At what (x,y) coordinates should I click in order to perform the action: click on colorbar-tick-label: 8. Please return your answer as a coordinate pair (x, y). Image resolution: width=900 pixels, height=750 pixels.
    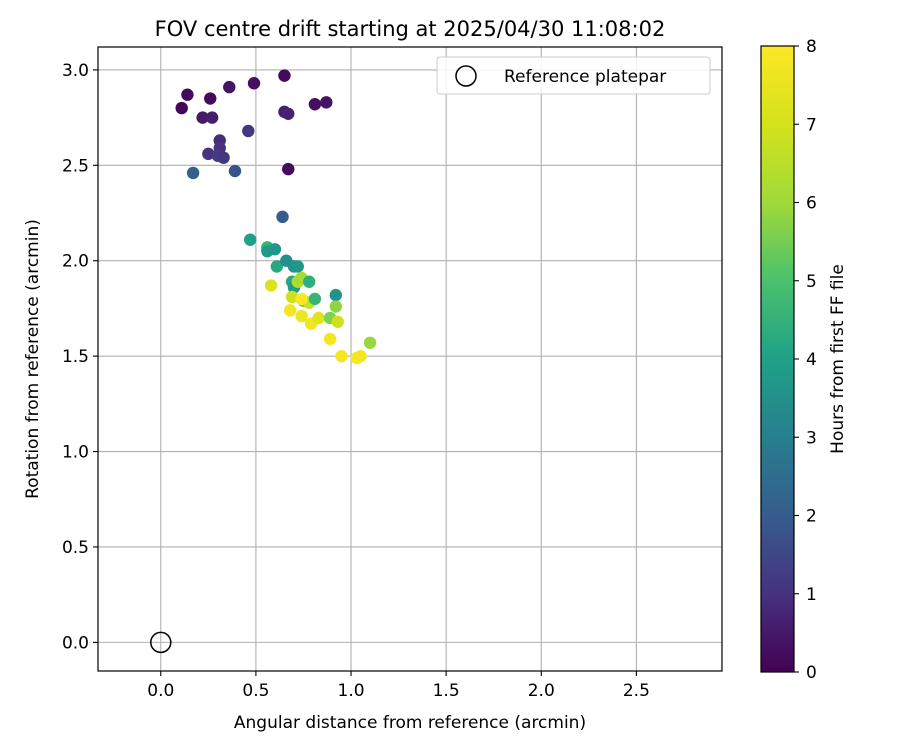
    Looking at the image, I should click on (811, 47).